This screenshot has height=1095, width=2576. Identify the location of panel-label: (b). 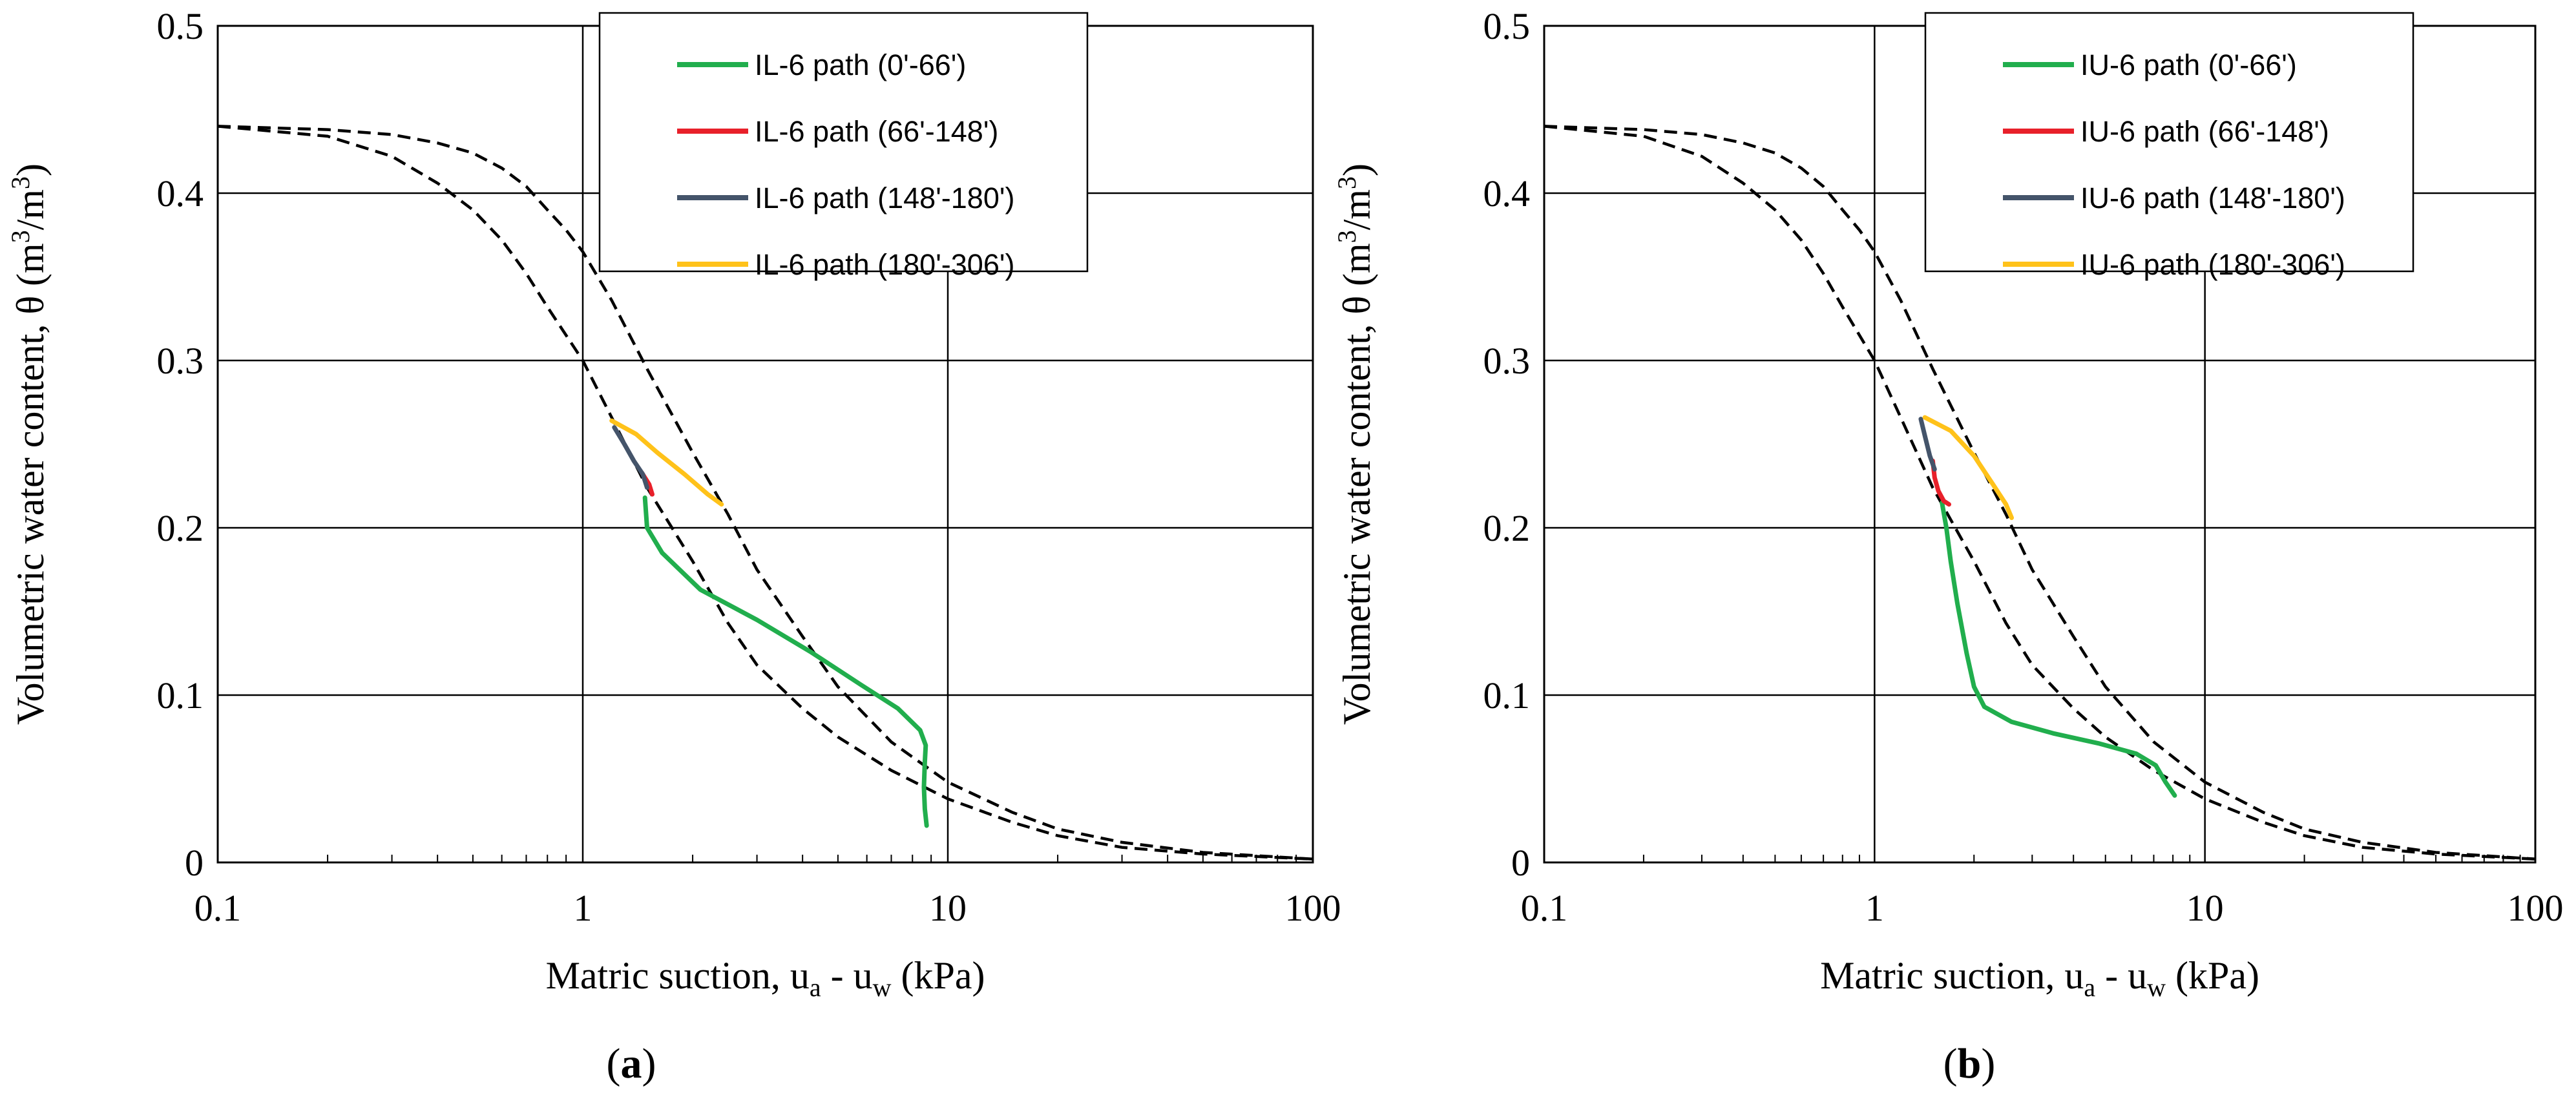
(1969, 1063).